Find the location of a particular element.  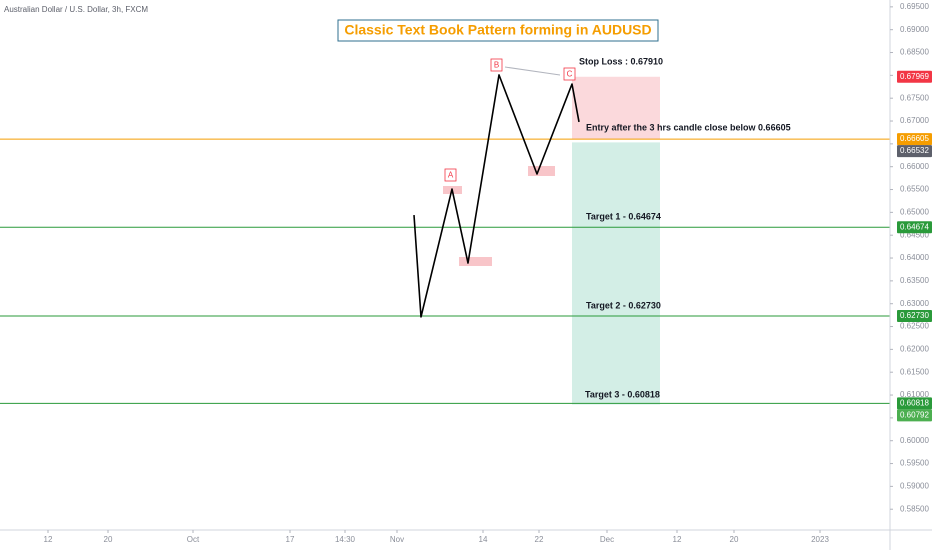

y-tick-label: 0.66000 is located at coordinates (914, 166).